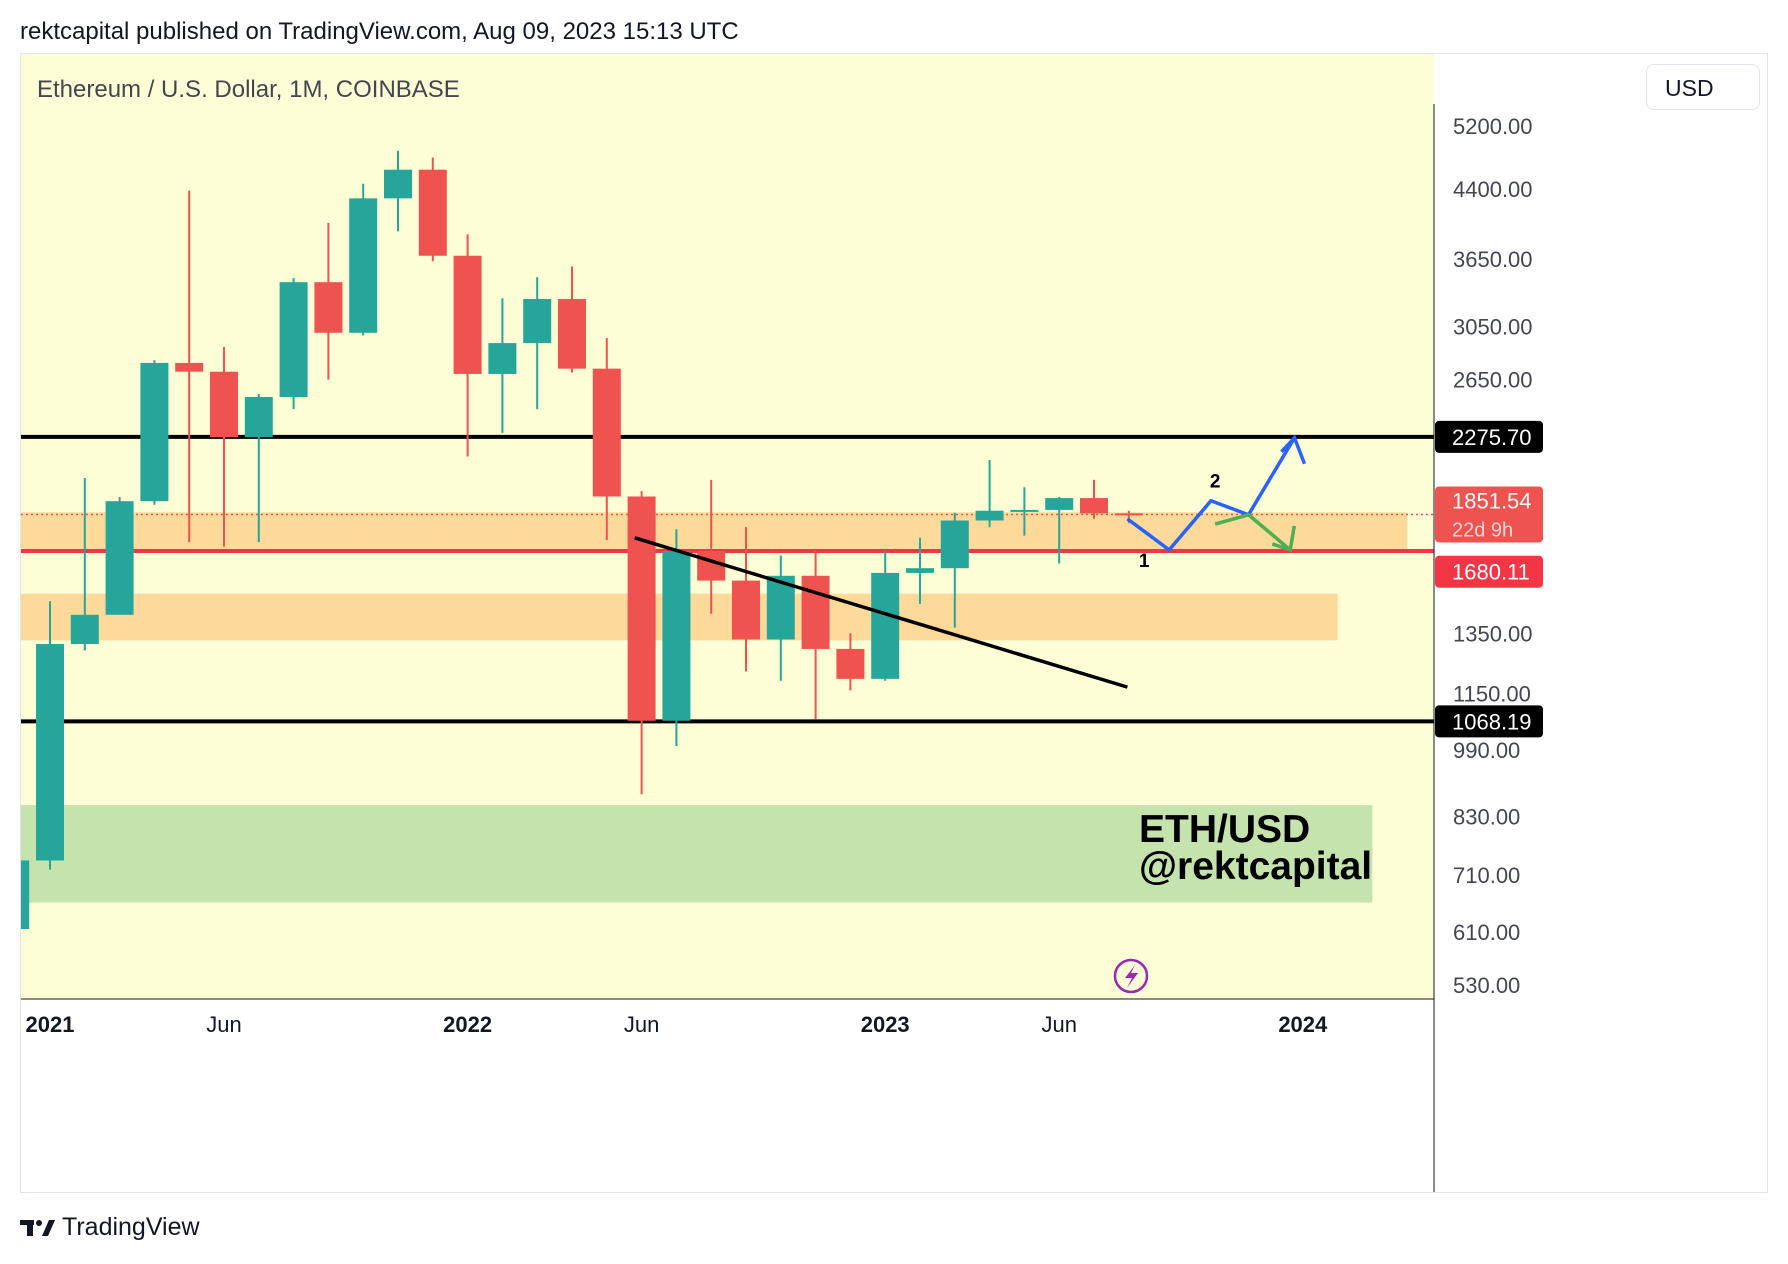 The height and width of the screenshot is (1264, 1788). I want to click on y-tick-label: 990.00, so click(1486, 750).